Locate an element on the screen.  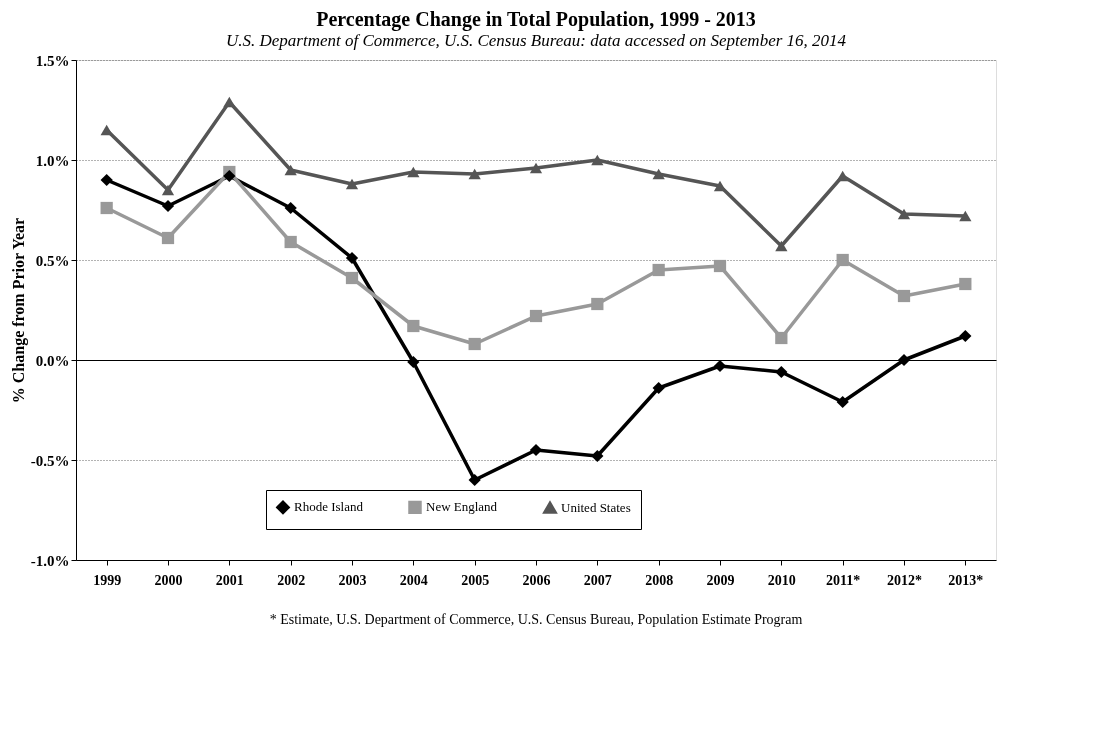
y-tick-label: -0.5% is located at coordinates (50, 460).